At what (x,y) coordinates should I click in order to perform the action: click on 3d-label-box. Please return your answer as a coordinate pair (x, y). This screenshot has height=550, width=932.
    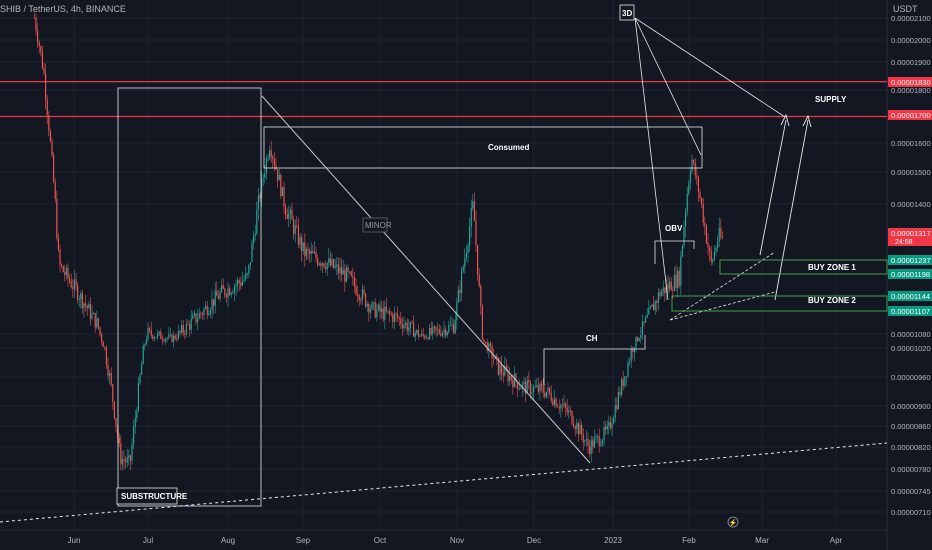
    Looking at the image, I should click on (627, 12).